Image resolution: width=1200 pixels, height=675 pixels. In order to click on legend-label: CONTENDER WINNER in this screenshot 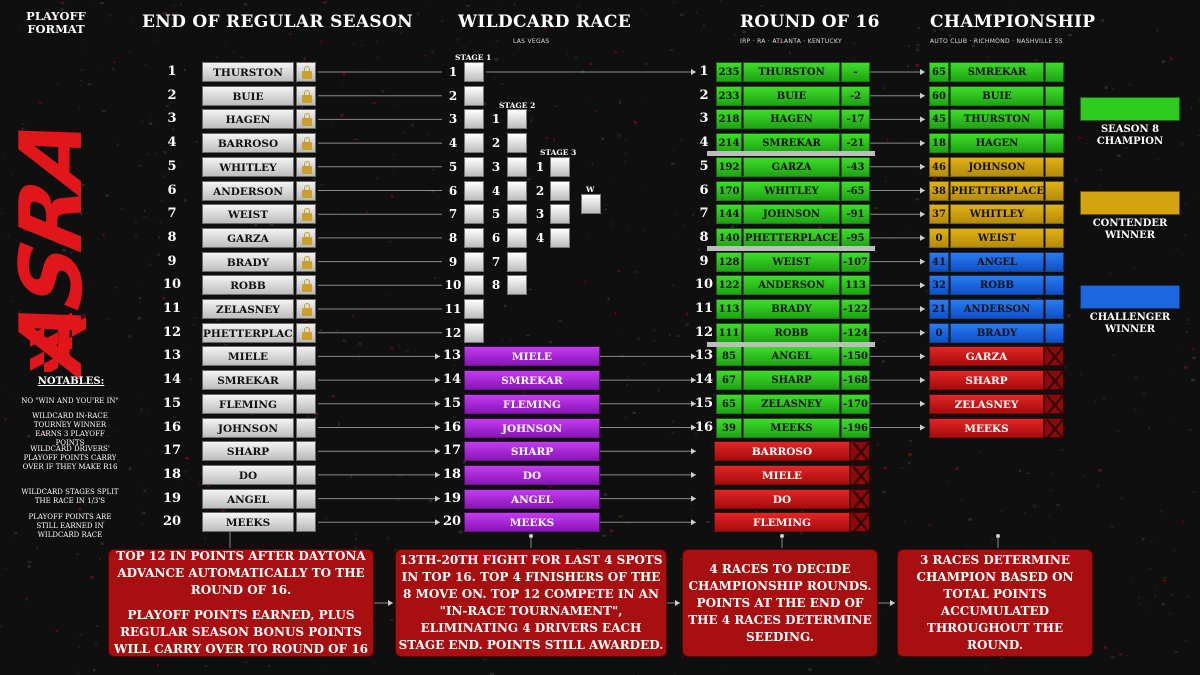, I will do `click(1130, 230)`.